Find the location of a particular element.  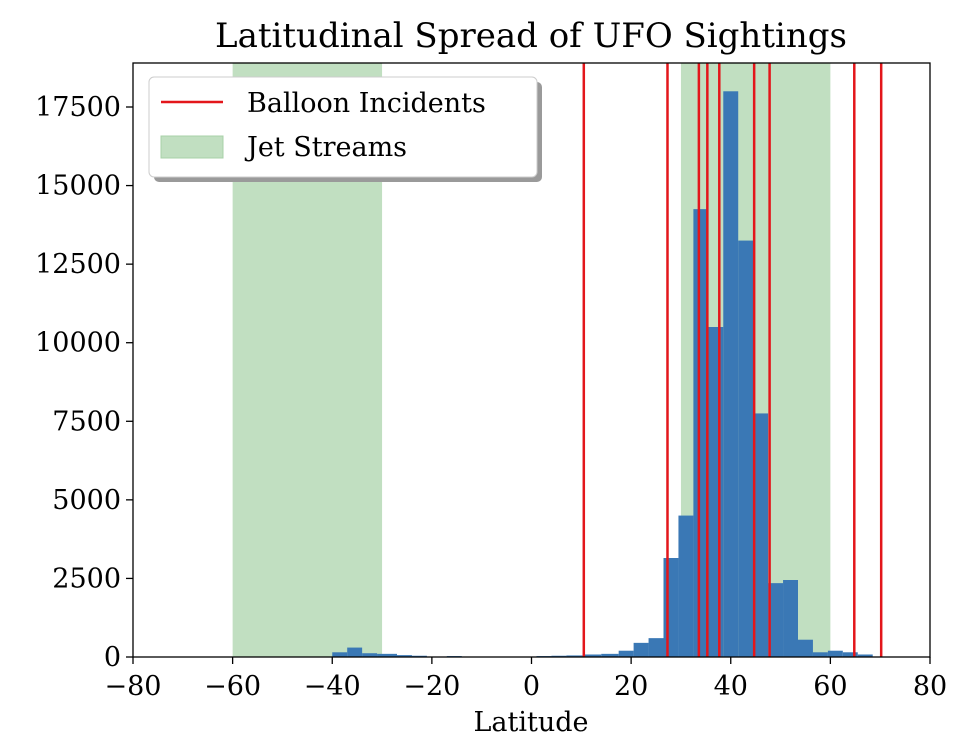

legend-box is located at coordinates (343, 127).